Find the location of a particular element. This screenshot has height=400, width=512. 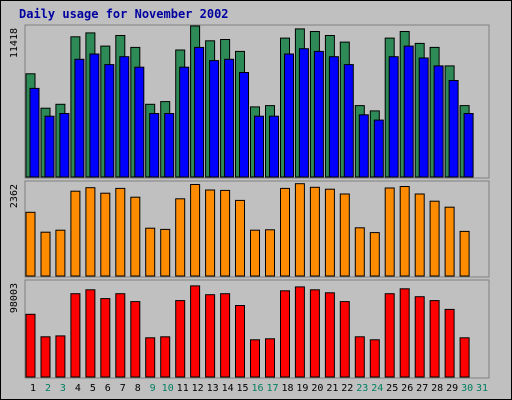

x-tick-day-27: 27 is located at coordinates (422, 388).